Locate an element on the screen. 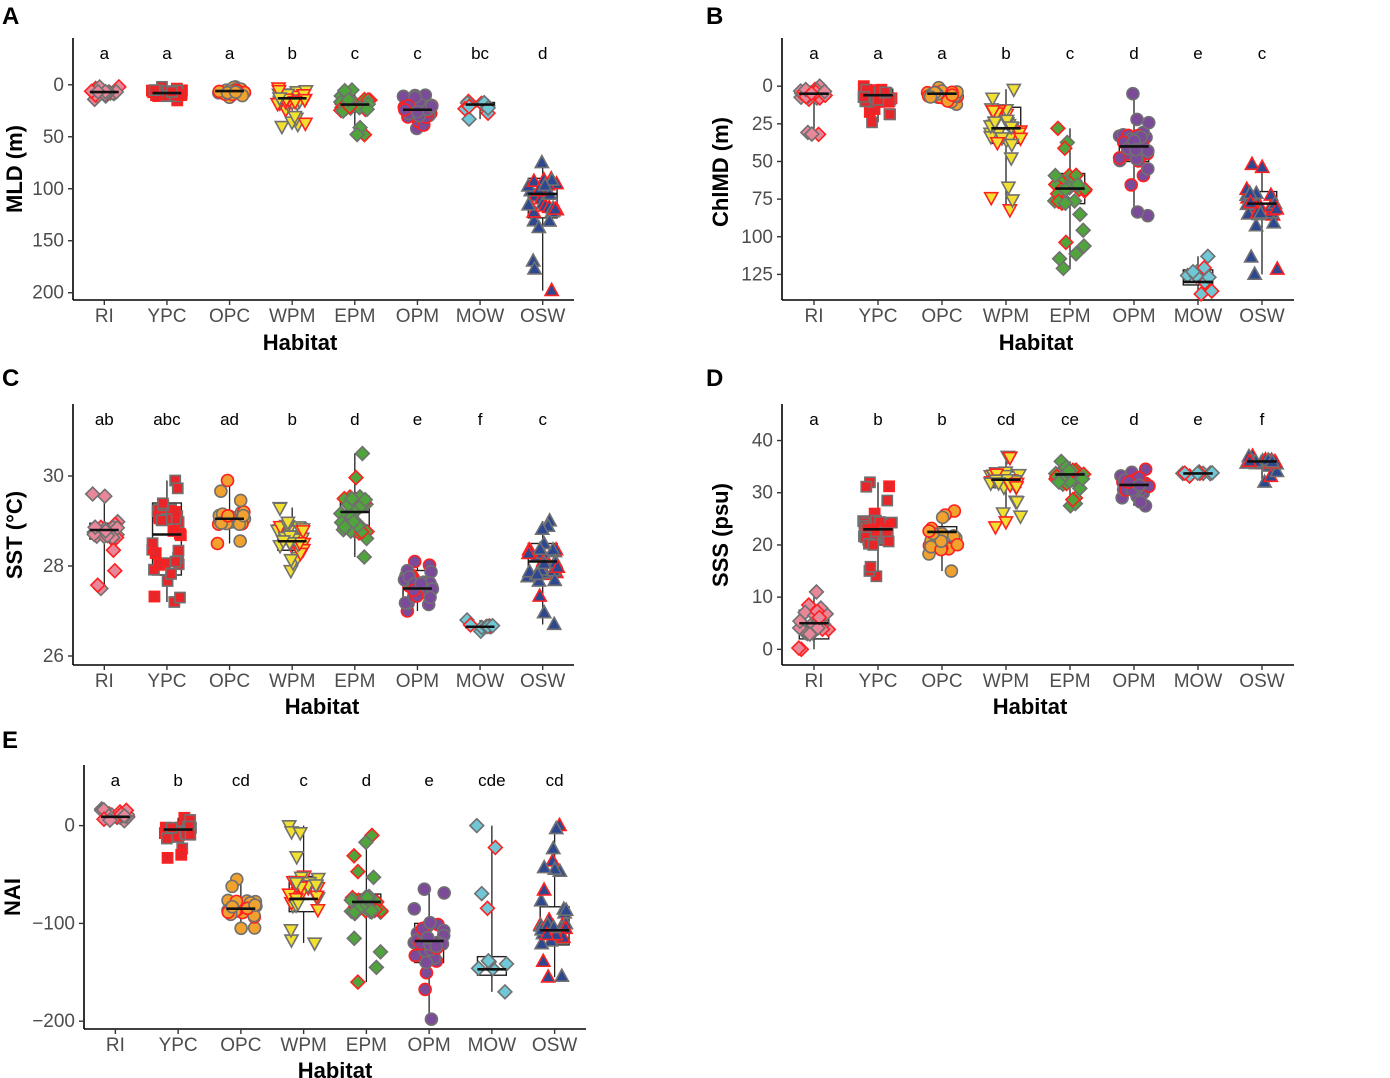 This screenshot has height=1078, width=1390. y-tick-label: 200 is located at coordinates (48, 293).